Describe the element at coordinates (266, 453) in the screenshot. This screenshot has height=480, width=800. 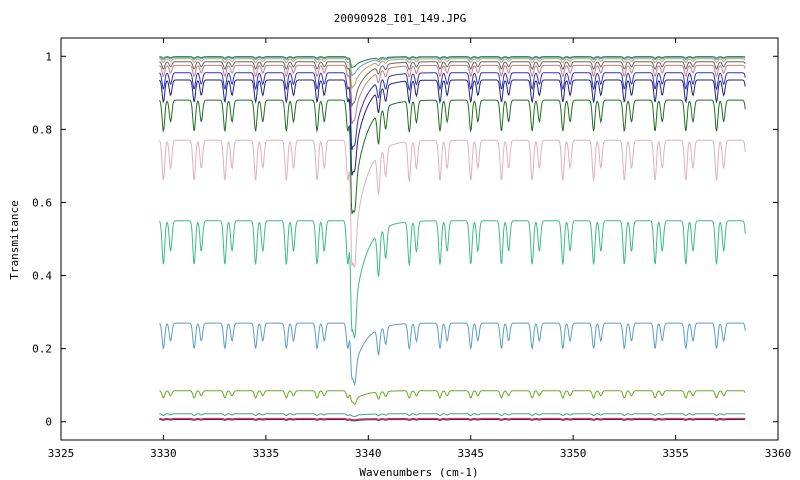
I see `x-tick-label: 3335` at that location.